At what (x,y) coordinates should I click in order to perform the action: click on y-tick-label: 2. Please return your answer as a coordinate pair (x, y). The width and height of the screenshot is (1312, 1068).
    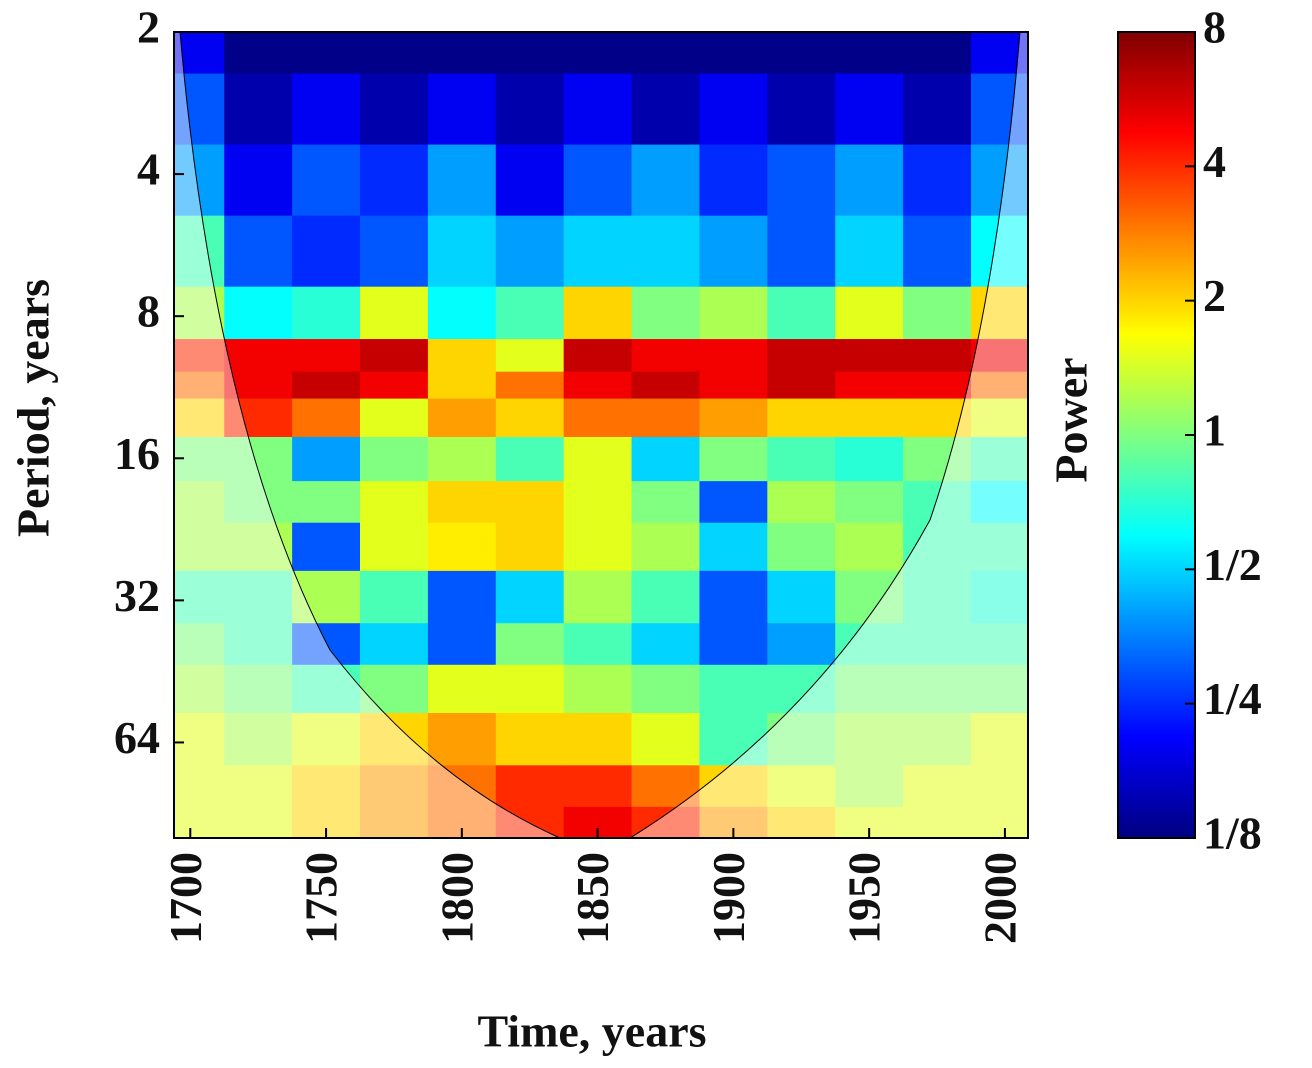
    Looking at the image, I should click on (148, 27).